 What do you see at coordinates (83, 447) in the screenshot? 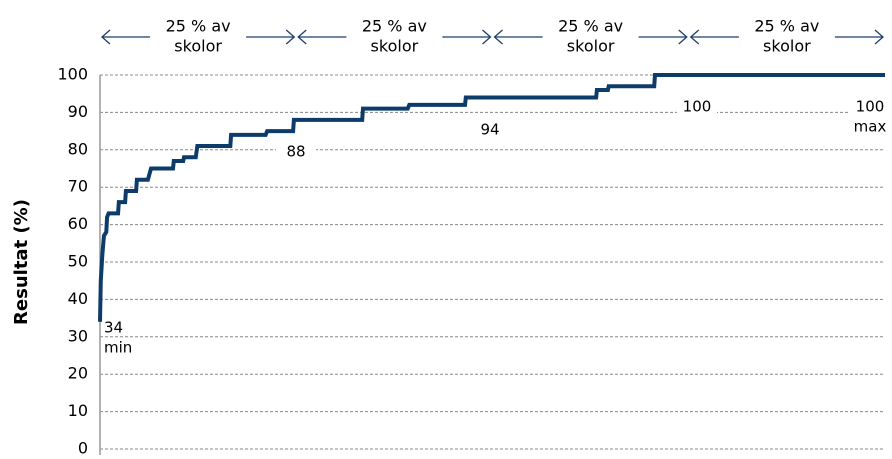
I see `y-tick-label: 0` at bounding box center [83, 447].